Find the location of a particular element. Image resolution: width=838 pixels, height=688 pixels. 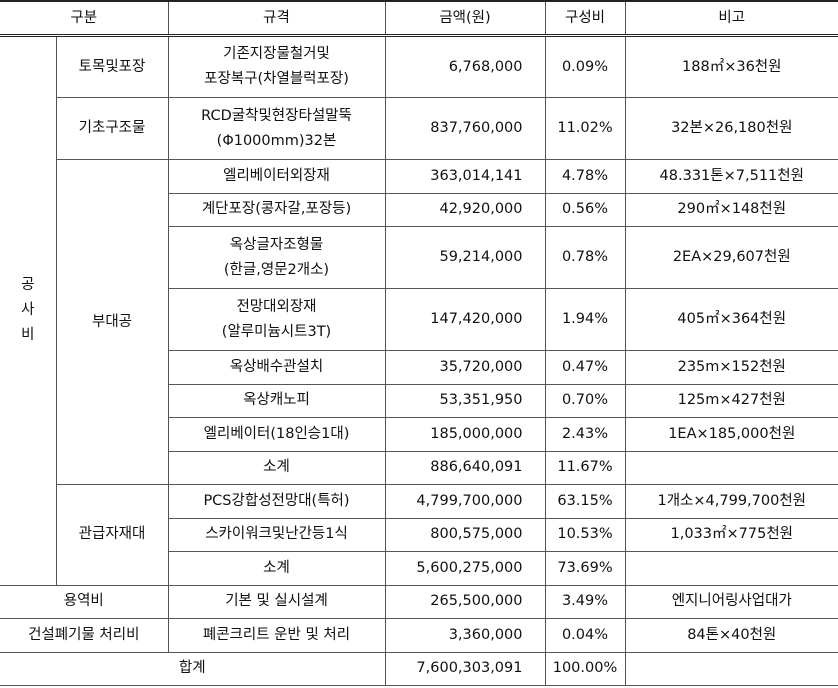

ratio-cell: 0.04% is located at coordinates (585, 635).